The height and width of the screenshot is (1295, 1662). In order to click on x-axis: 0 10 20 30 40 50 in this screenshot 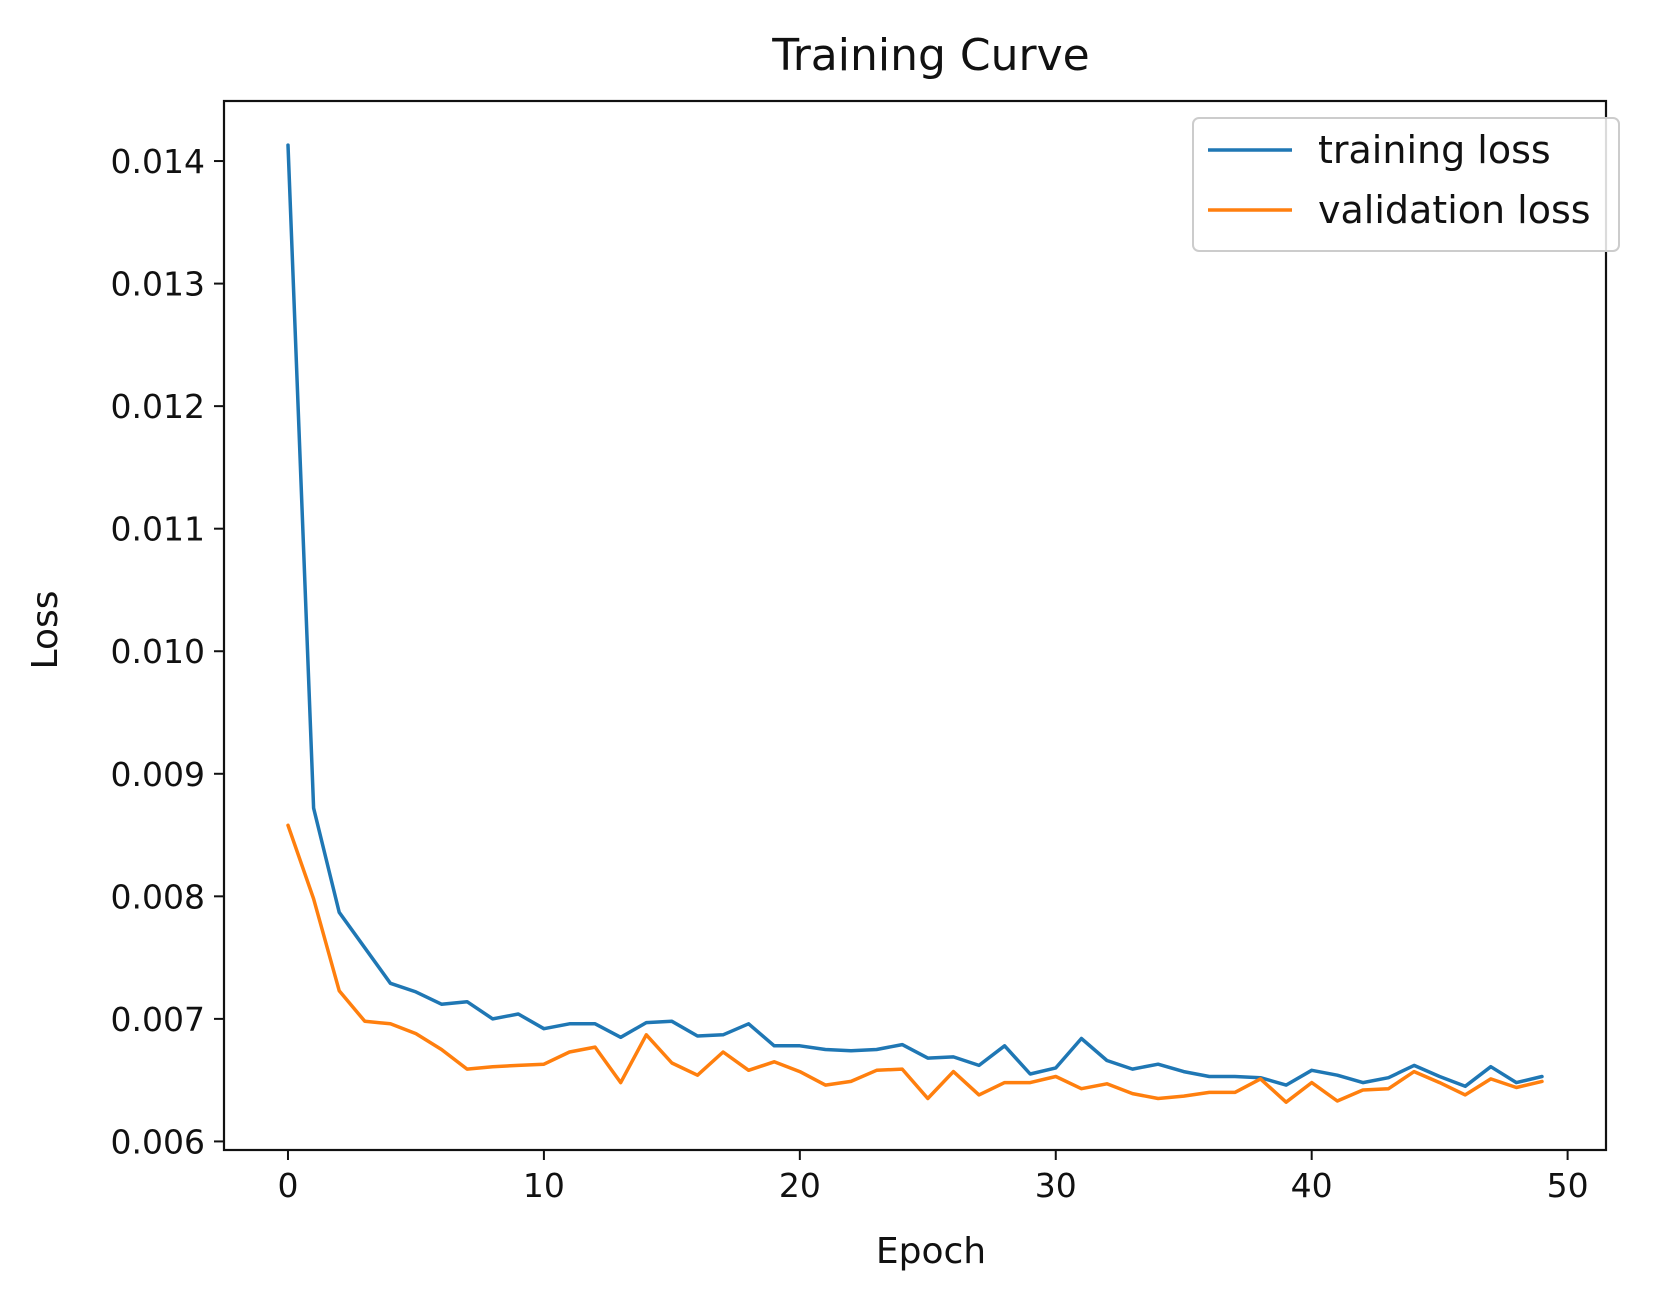, I will do `click(933, 1177)`.